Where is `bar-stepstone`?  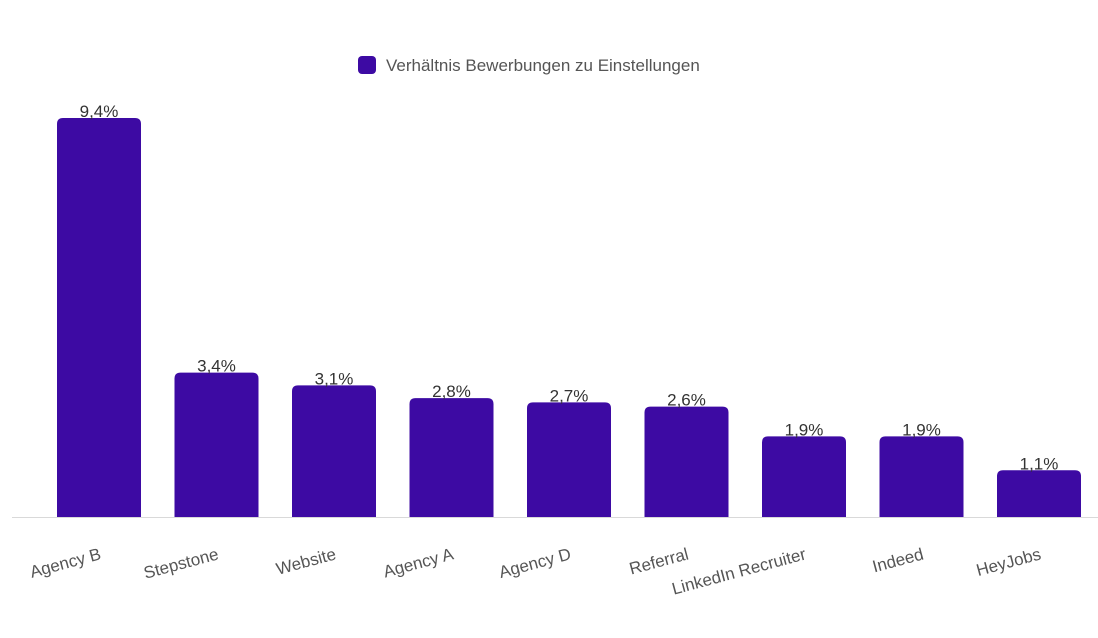
bar-stepstone is located at coordinates (216, 444).